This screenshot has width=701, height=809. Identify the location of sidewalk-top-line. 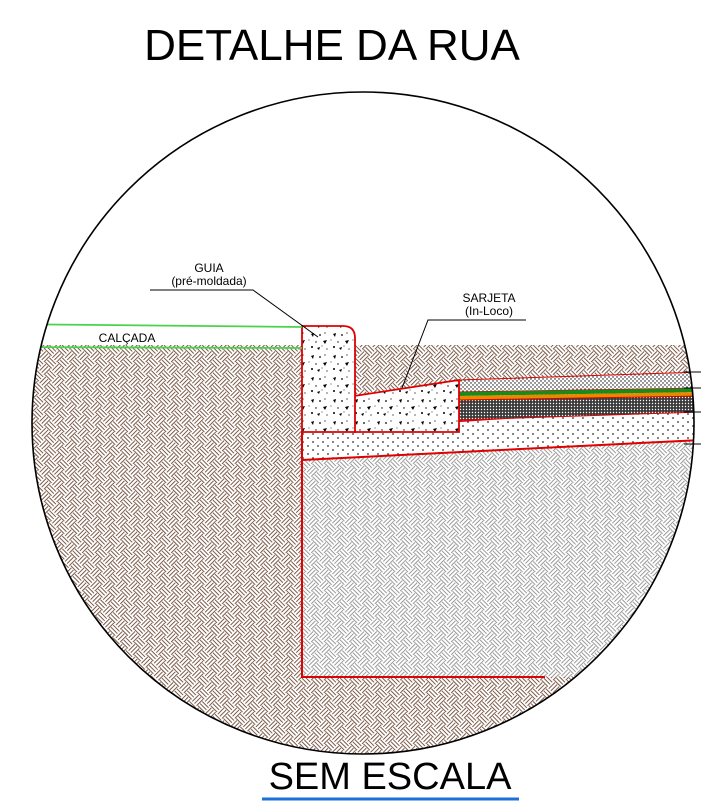
(167, 325).